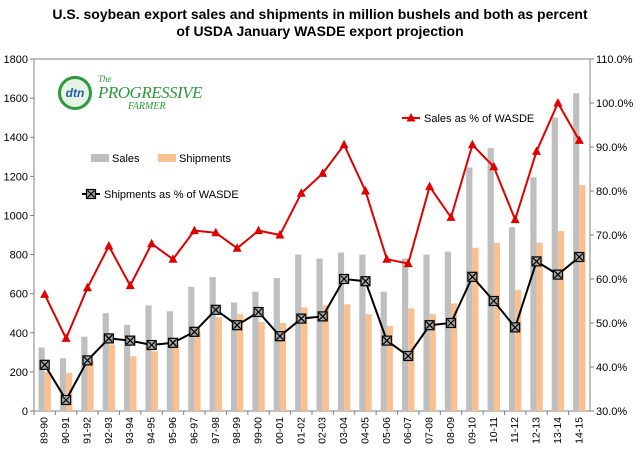 This screenshot has width=640, height=460. I want to click on x-axis-category-label: 01-02, so click(301, 430).